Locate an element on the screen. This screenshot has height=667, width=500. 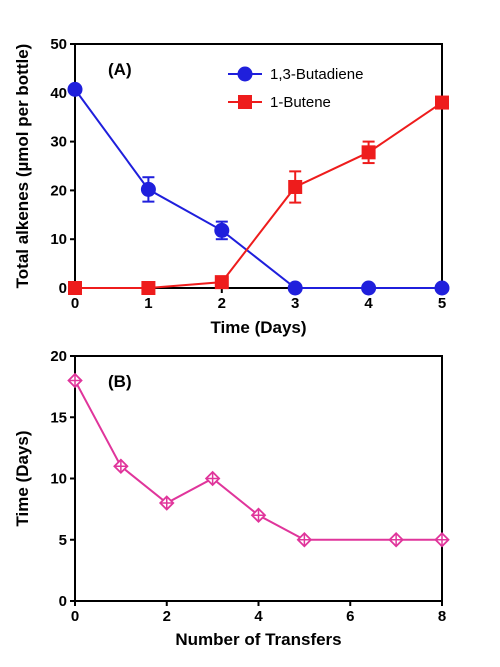
legend-entry: 1,3-Butadiene is located at coordinates (295, 74).